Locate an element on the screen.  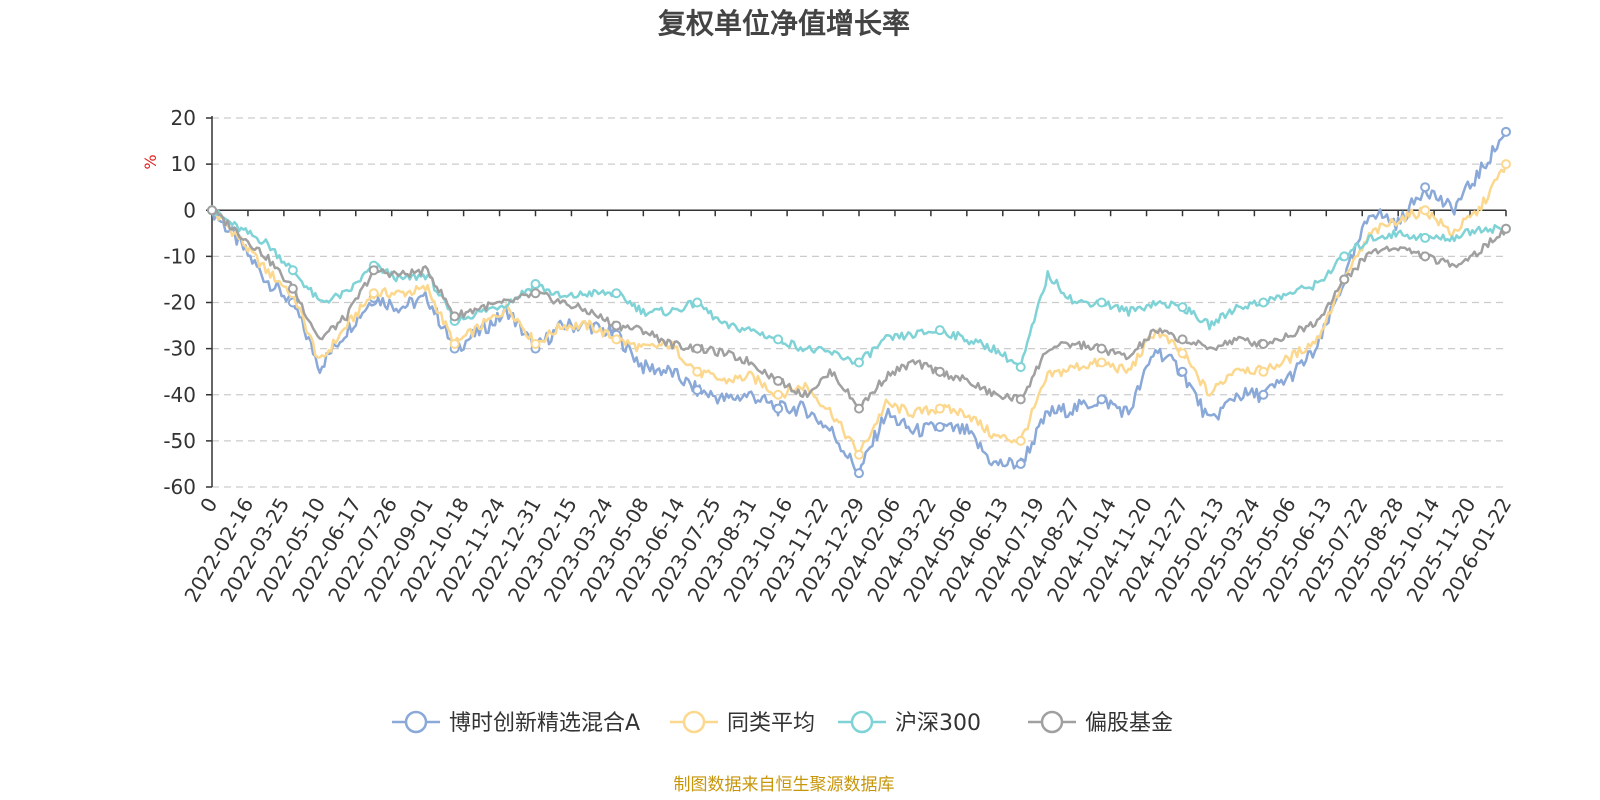
y-axis-unit: % is located at coordinates (150, 161).